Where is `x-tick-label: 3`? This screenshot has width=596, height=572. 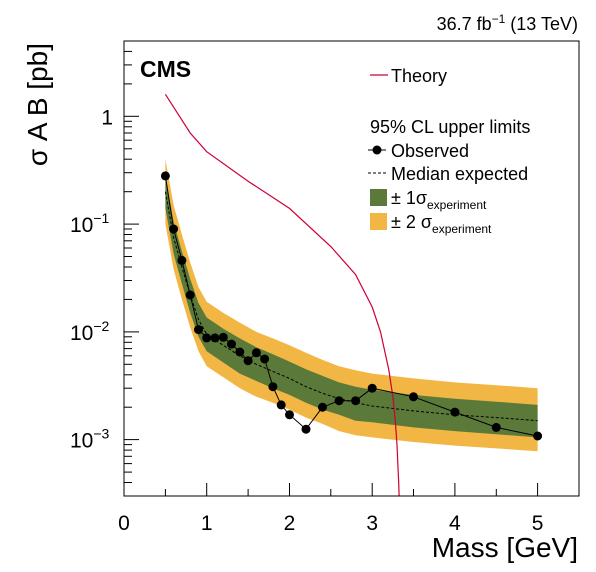
x-tick-label: 3 is located at coordinates (372, 523).